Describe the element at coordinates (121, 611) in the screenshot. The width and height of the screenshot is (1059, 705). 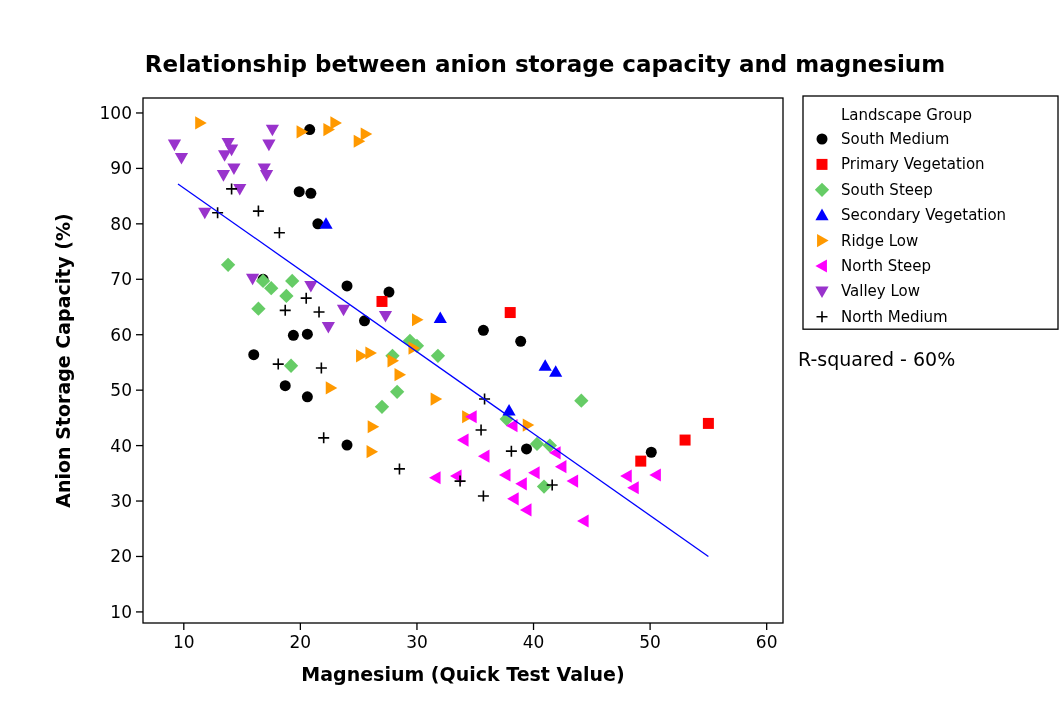
I see `y-tick-label: 10` at that location.